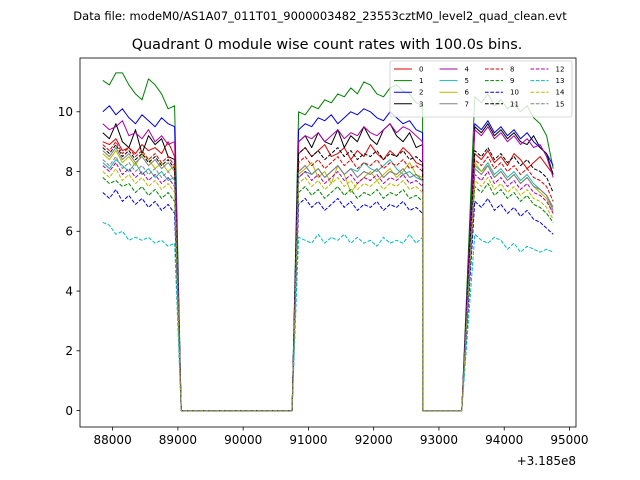  I want to click on legend-label-3: 3, so click(421, 104).